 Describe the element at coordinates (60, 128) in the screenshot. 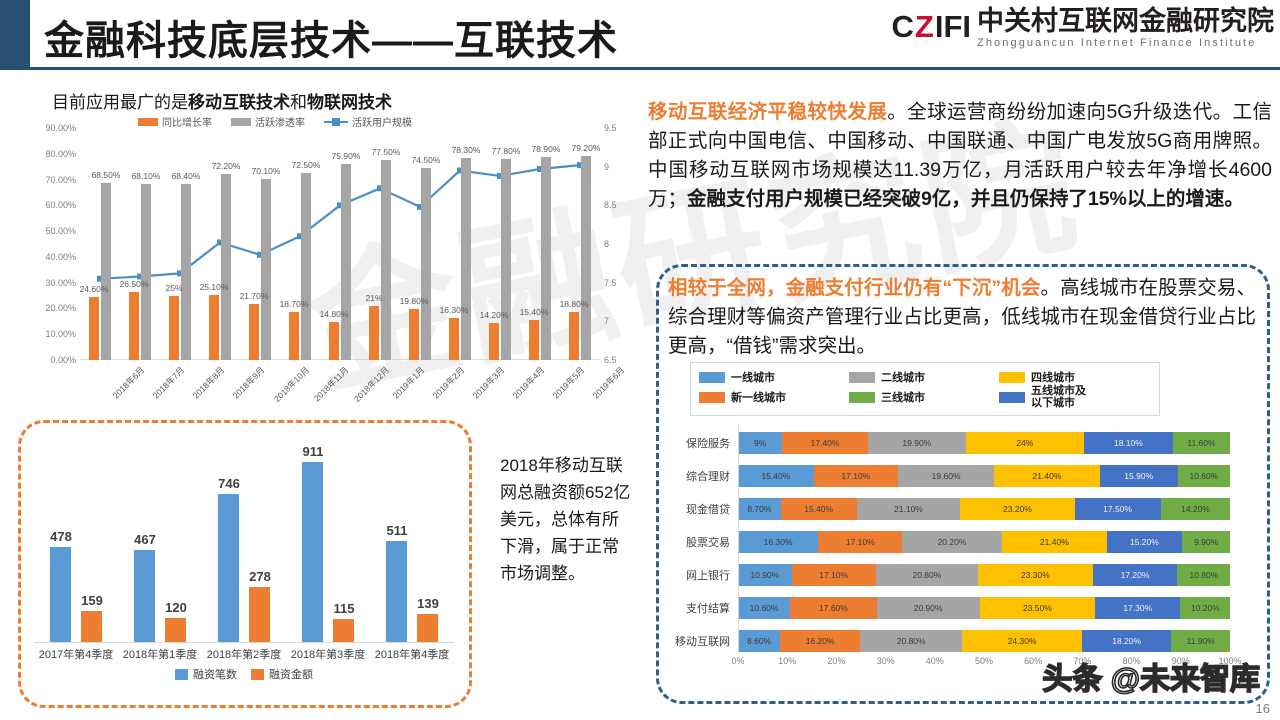

I see `combo-left-tick: 90.00%` at that location.